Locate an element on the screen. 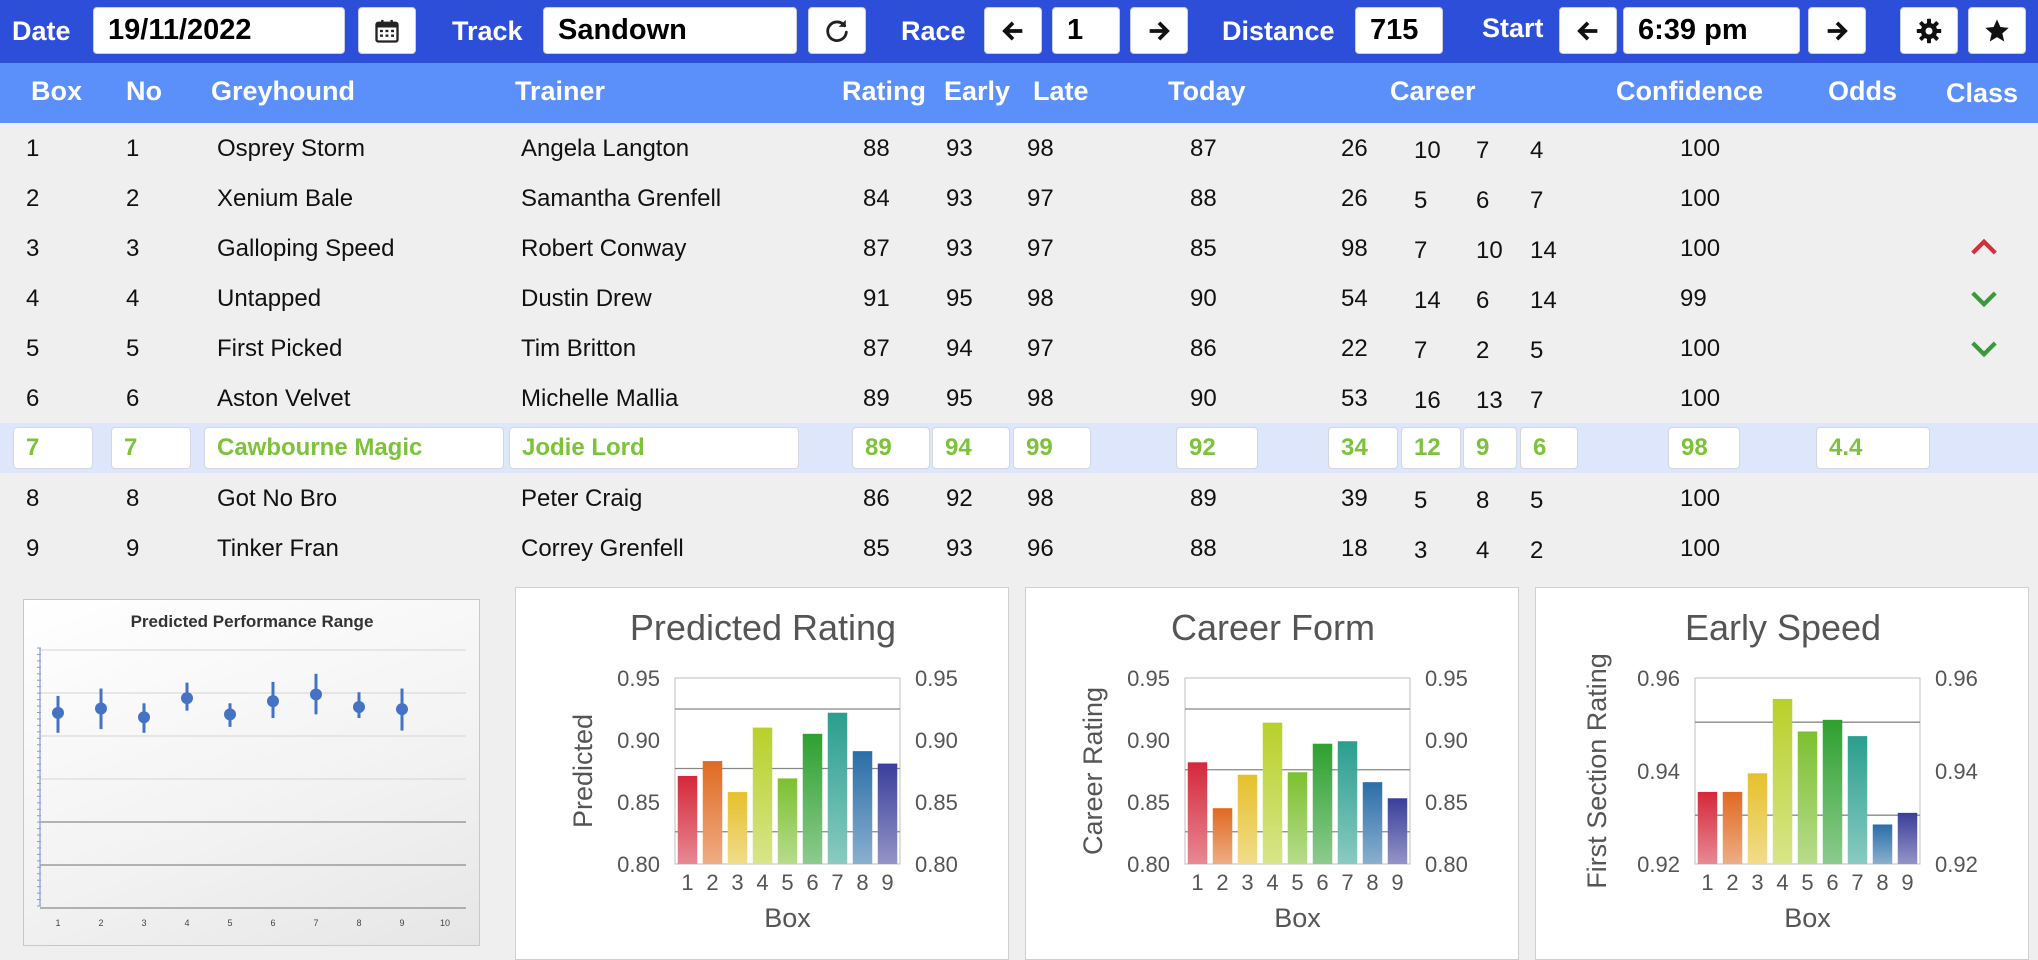  column-header-early: Early is located at coordinates (977, 91).